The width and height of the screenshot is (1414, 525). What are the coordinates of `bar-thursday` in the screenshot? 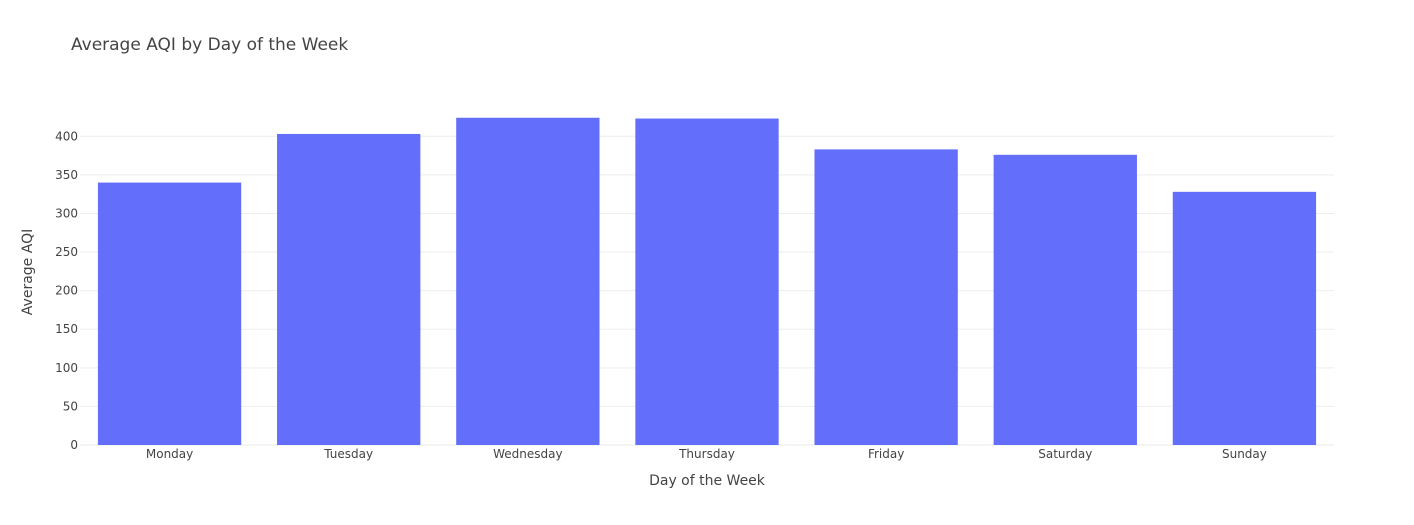 It's located at (707, 281).